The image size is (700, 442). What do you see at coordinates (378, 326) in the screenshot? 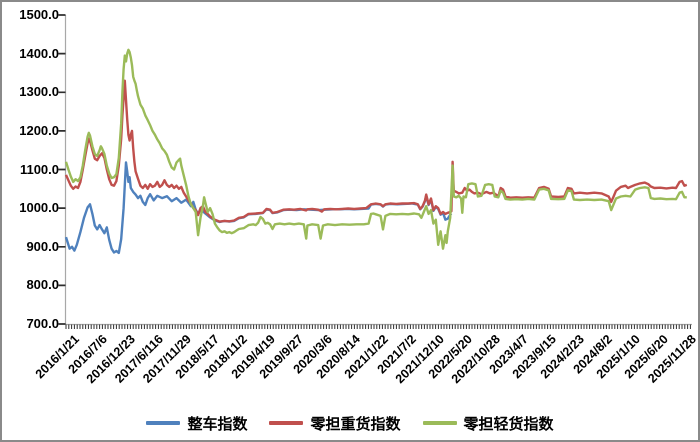
I see `x-tick-marks` at bounding box center [378, 326].